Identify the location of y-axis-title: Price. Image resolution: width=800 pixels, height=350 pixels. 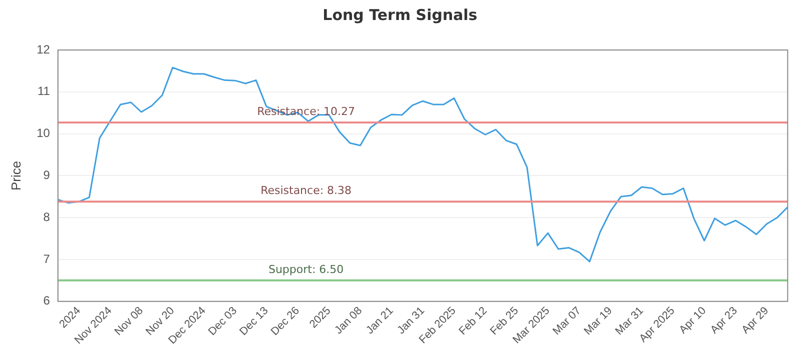
(16, 175).